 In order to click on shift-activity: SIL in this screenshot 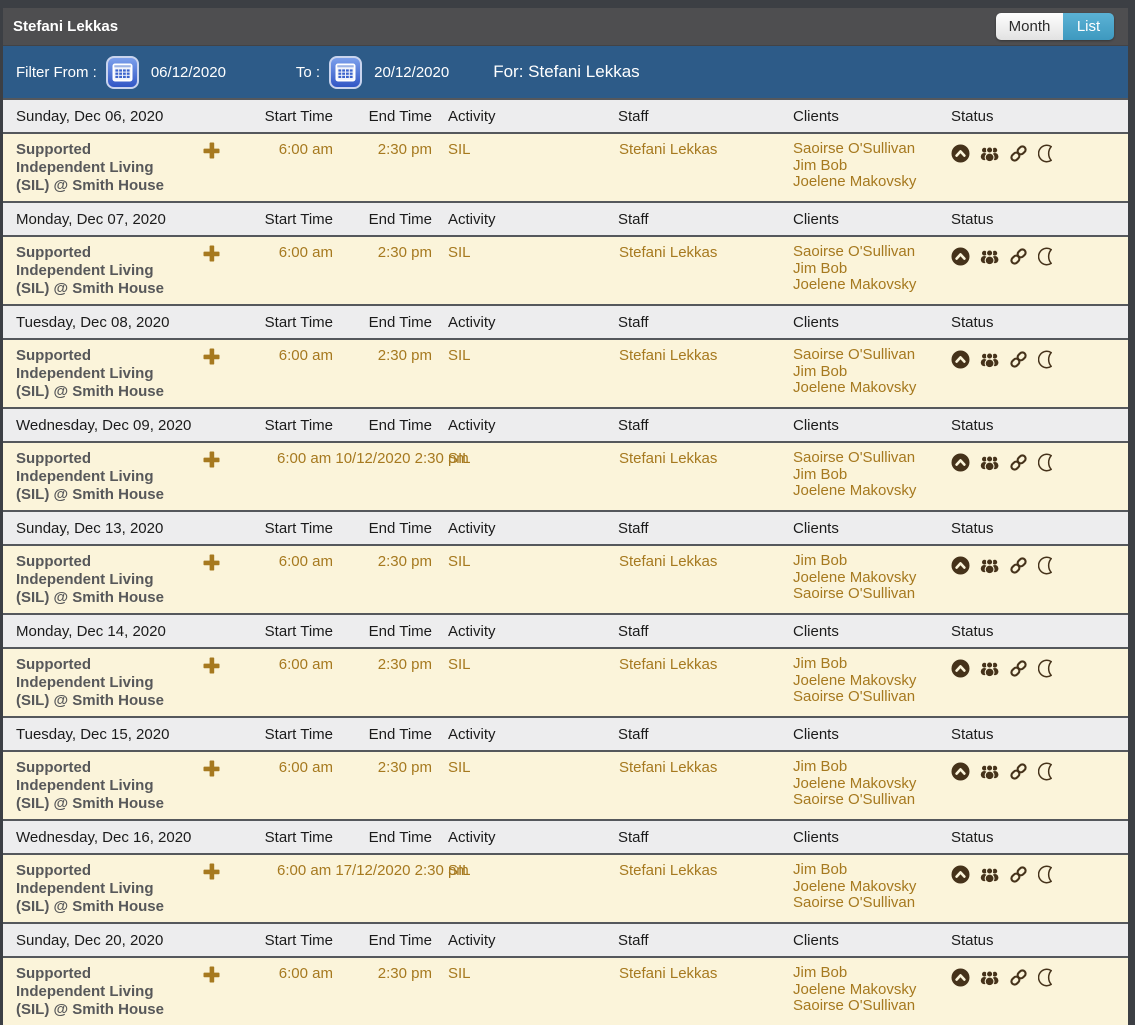, I will do `click(459, 973)`.